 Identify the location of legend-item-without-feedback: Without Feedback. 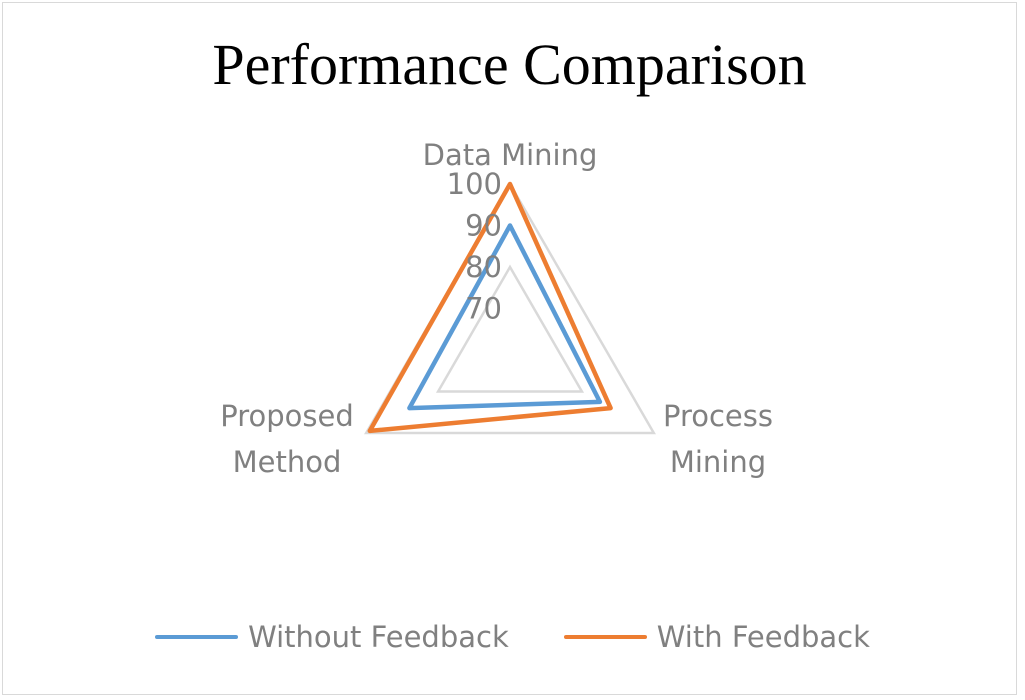
(332, 637).